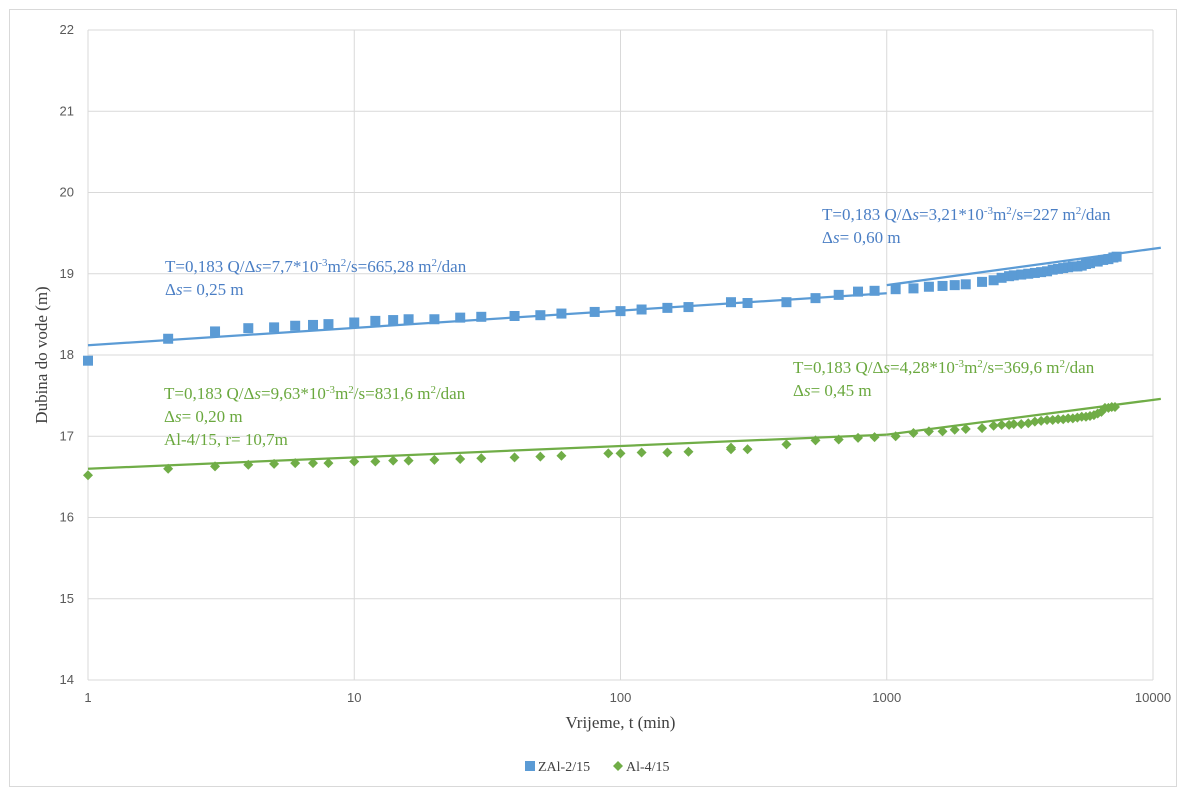 The image size is (1180, 789). Describe the element at coordinates (966, 214) in the screenshot. I see `annotation-line: T=0,183 Q/Δs=3,21*10-3m2/s=227 m2/dan` at that location.